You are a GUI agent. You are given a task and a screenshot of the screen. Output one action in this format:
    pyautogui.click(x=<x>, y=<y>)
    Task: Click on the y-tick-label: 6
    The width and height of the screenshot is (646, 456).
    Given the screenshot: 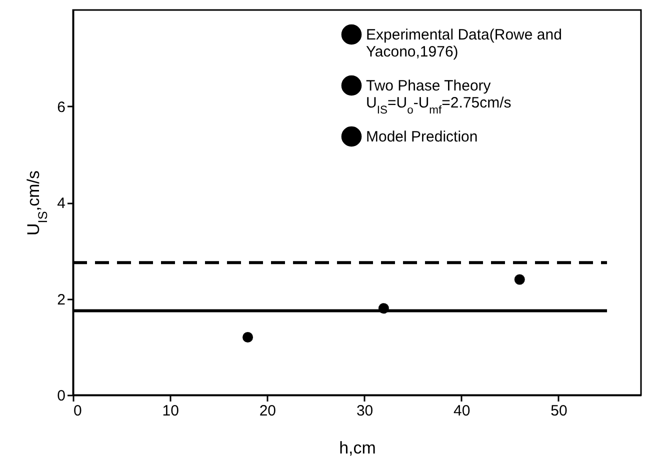 What is the action you would take?
    pyautogui.click(x=61, y=107)
    